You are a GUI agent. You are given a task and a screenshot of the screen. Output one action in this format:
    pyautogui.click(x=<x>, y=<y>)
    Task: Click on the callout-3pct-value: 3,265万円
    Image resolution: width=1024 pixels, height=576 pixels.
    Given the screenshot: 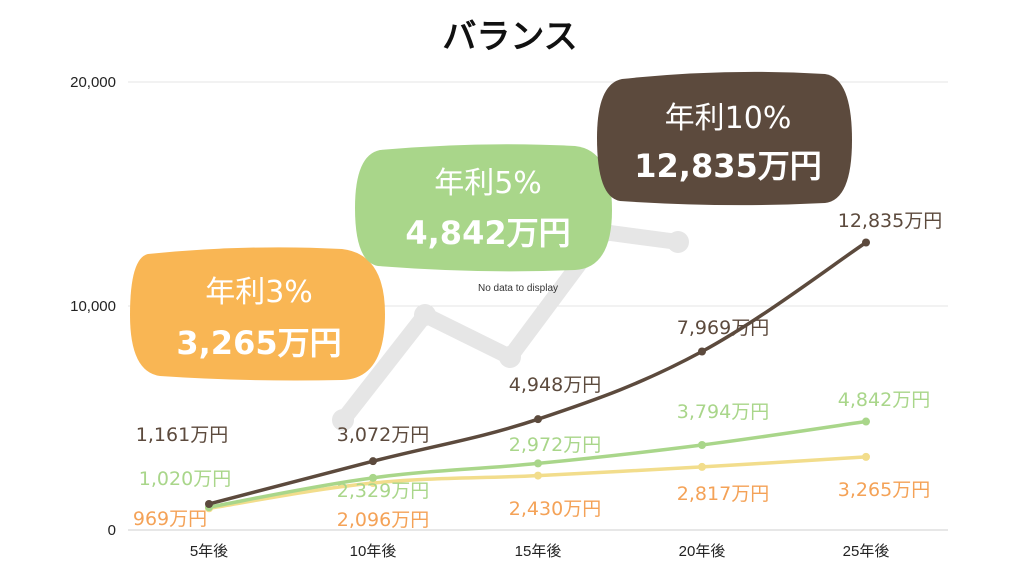 What is the action you would take?
    pyautogui.click(x=258, y=343)
    